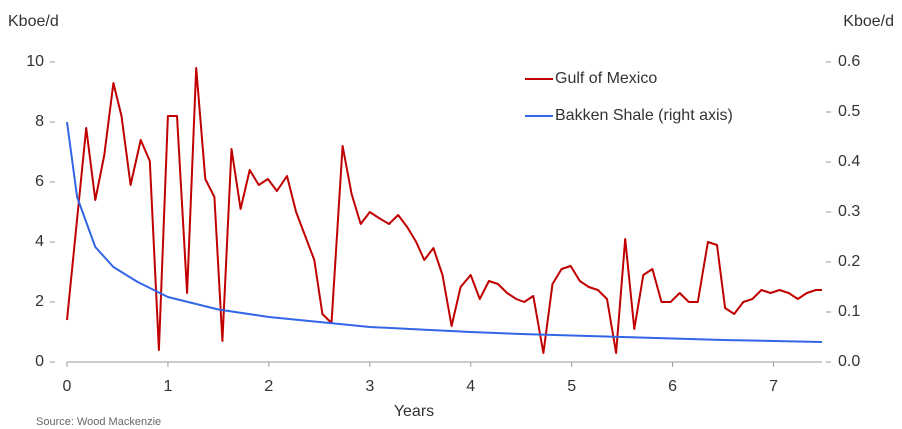 The image size is (902, 429). Describe the element at coordinates (849, 61) in the screenshot. I see `y2-tick-label: 0.6` at that location.